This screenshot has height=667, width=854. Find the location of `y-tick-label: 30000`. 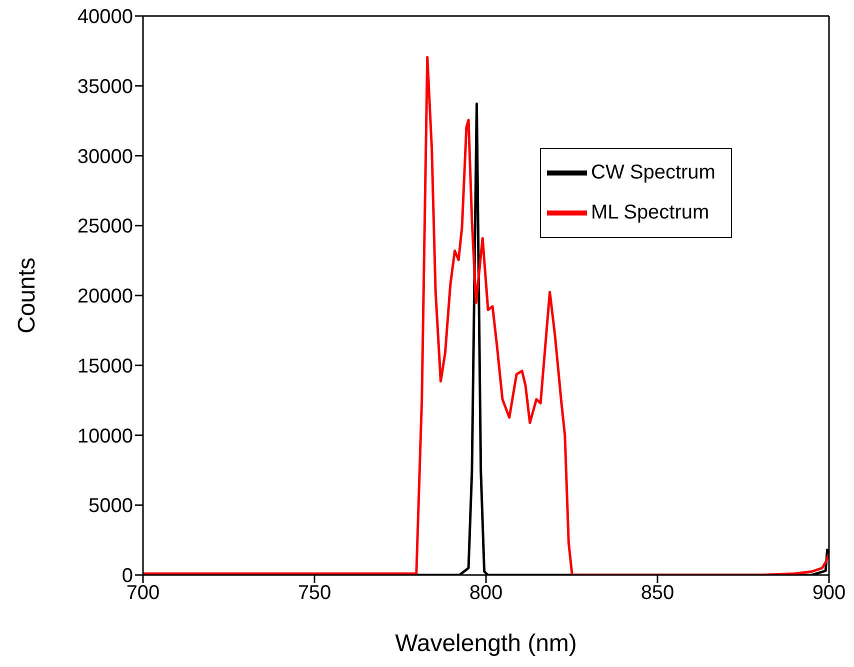

y-tick-label: 30000 is located at coordinates (105, 157).